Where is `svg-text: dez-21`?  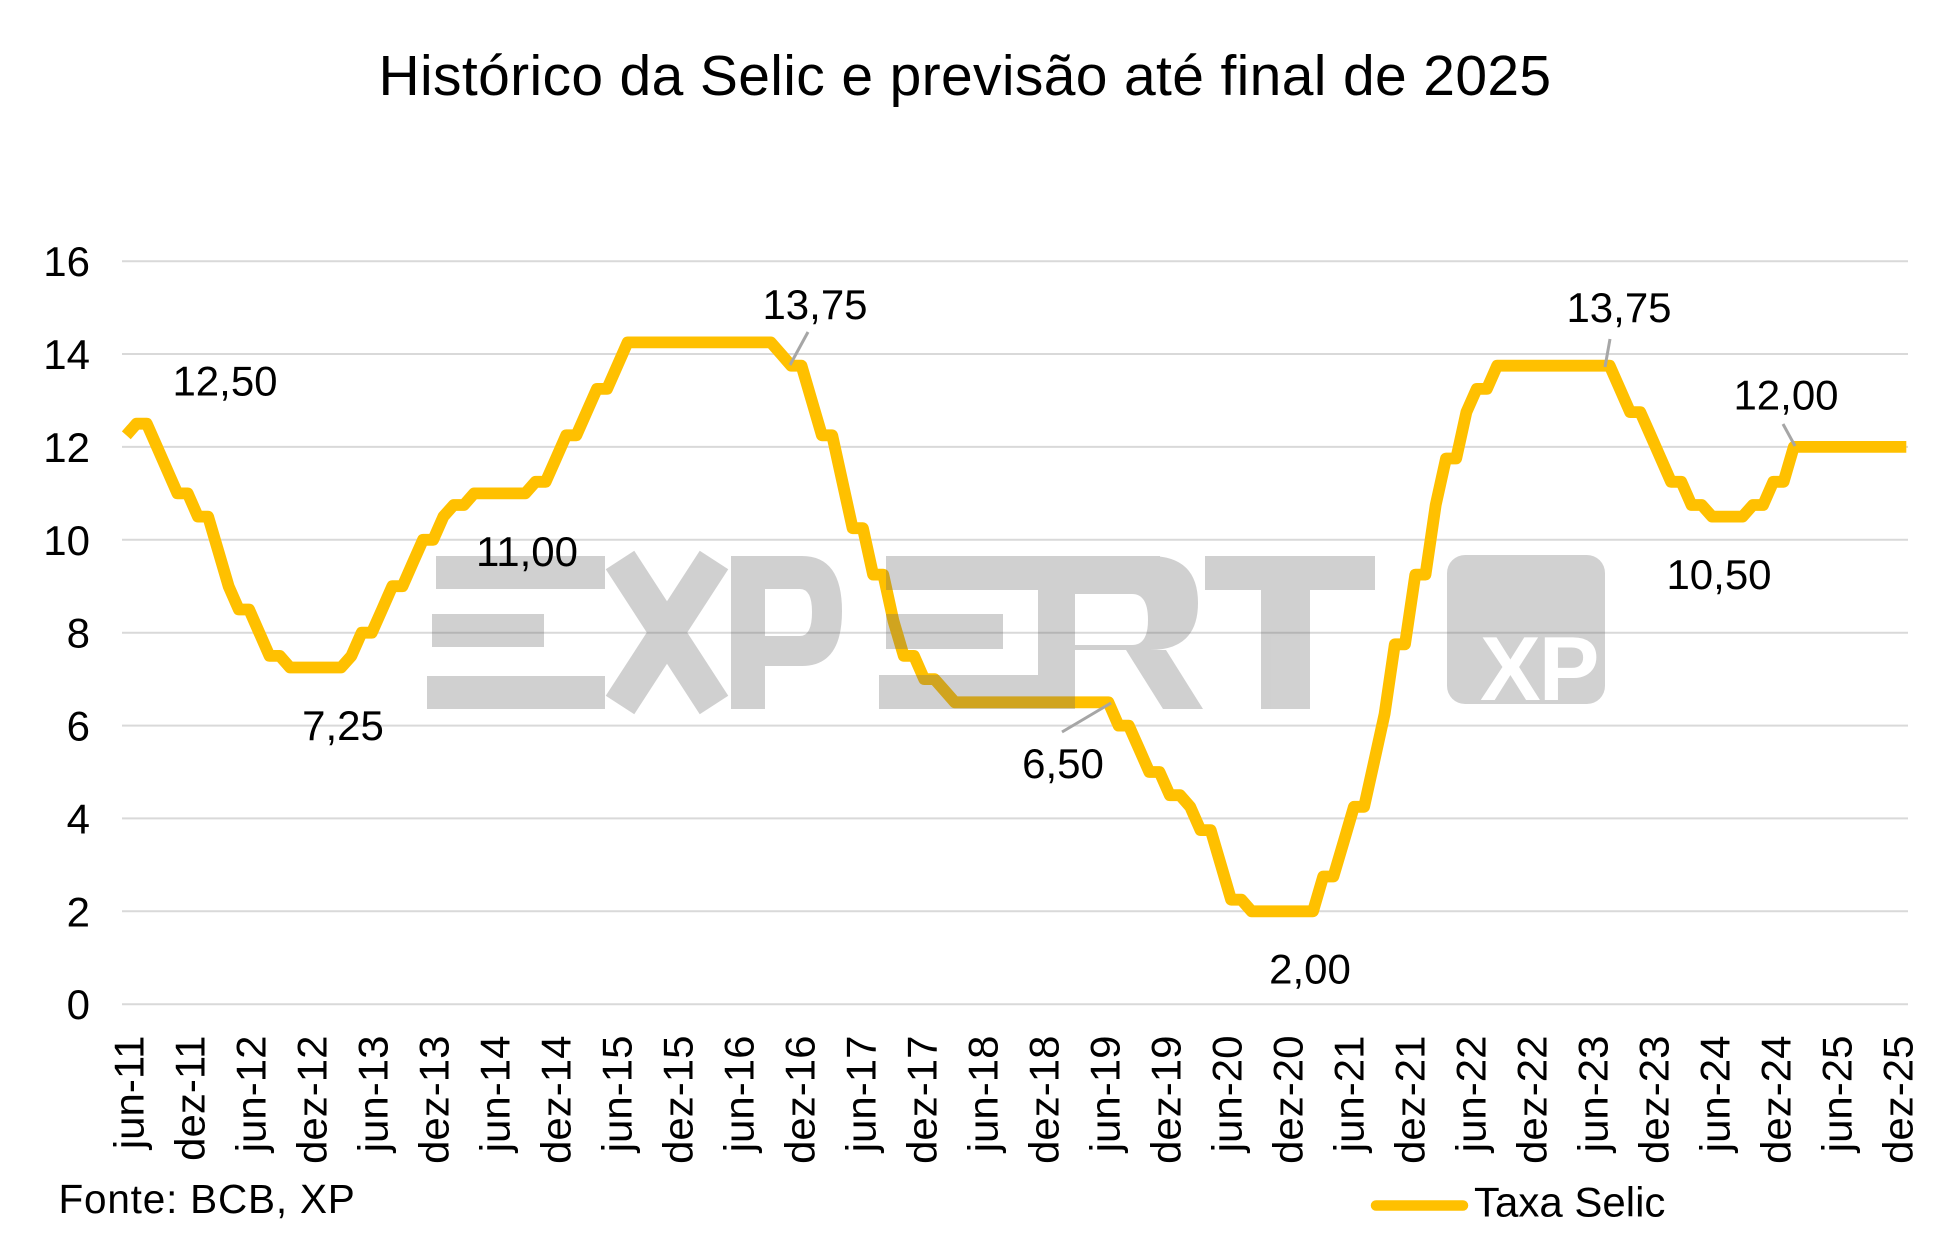 svg-text: dez-21 is located at coordinates (1410, 1100).